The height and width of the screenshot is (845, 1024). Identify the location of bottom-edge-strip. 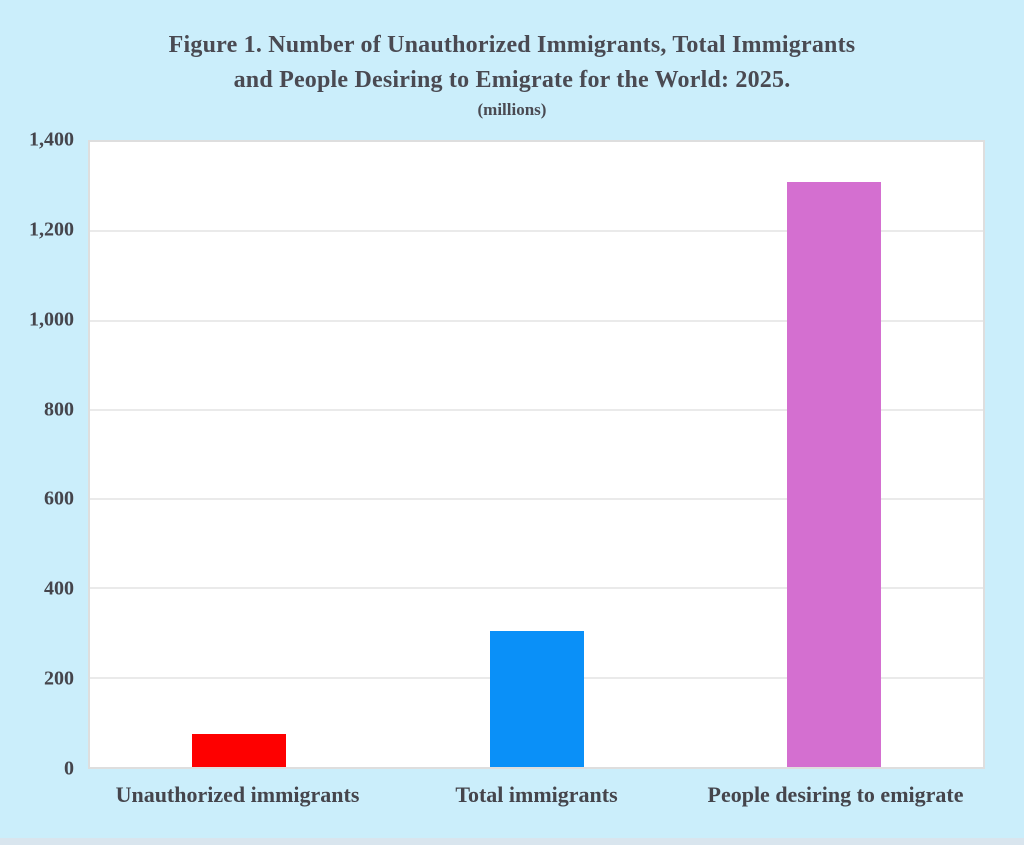
(512, 841).